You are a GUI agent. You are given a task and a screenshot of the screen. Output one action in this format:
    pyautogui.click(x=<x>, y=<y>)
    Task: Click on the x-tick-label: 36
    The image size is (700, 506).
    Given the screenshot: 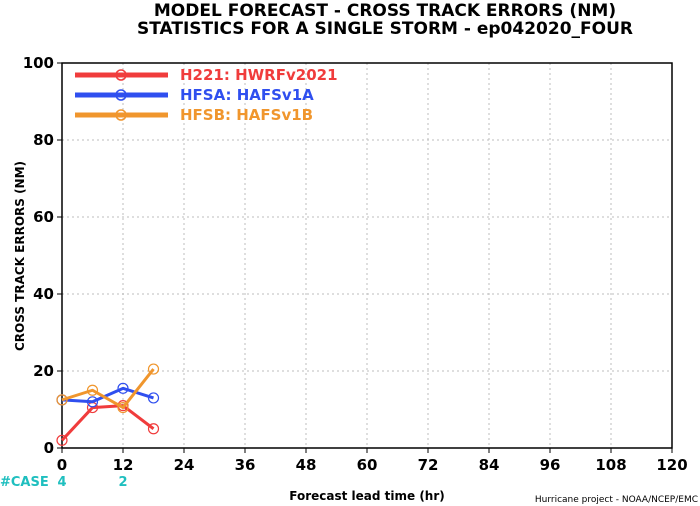 What is the action you would take?
    pyautogui.click(x=245, y=465)
    